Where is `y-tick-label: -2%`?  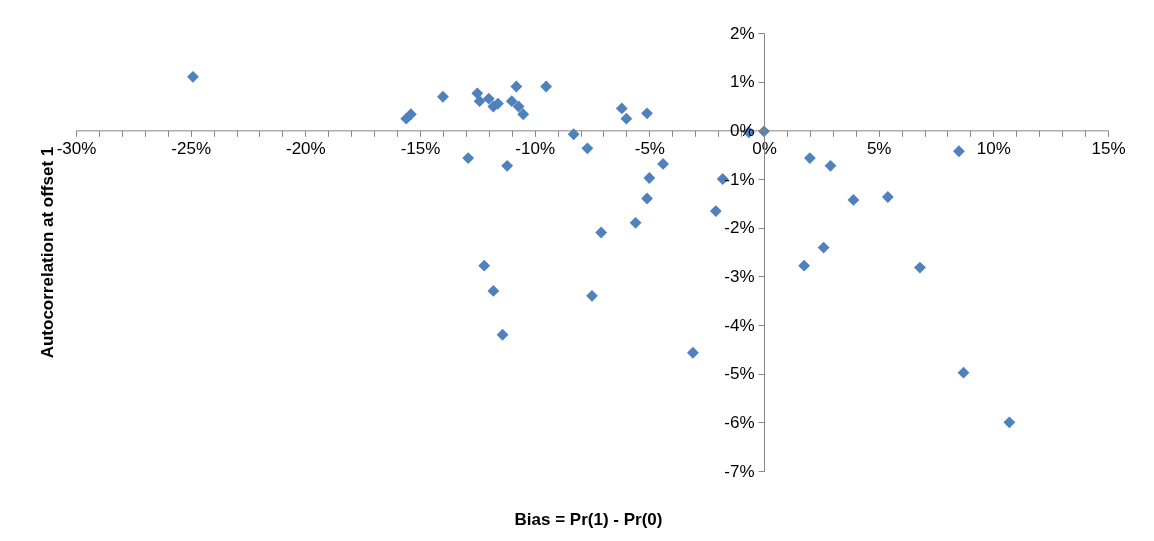
y-tick-label: -2% is located at coordinates (739, 228).